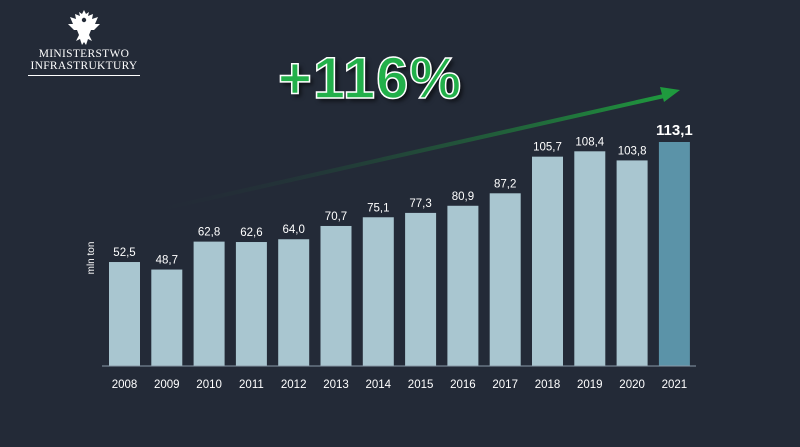  I want to click on x-tick-2011: 2011, so click(251, 385).